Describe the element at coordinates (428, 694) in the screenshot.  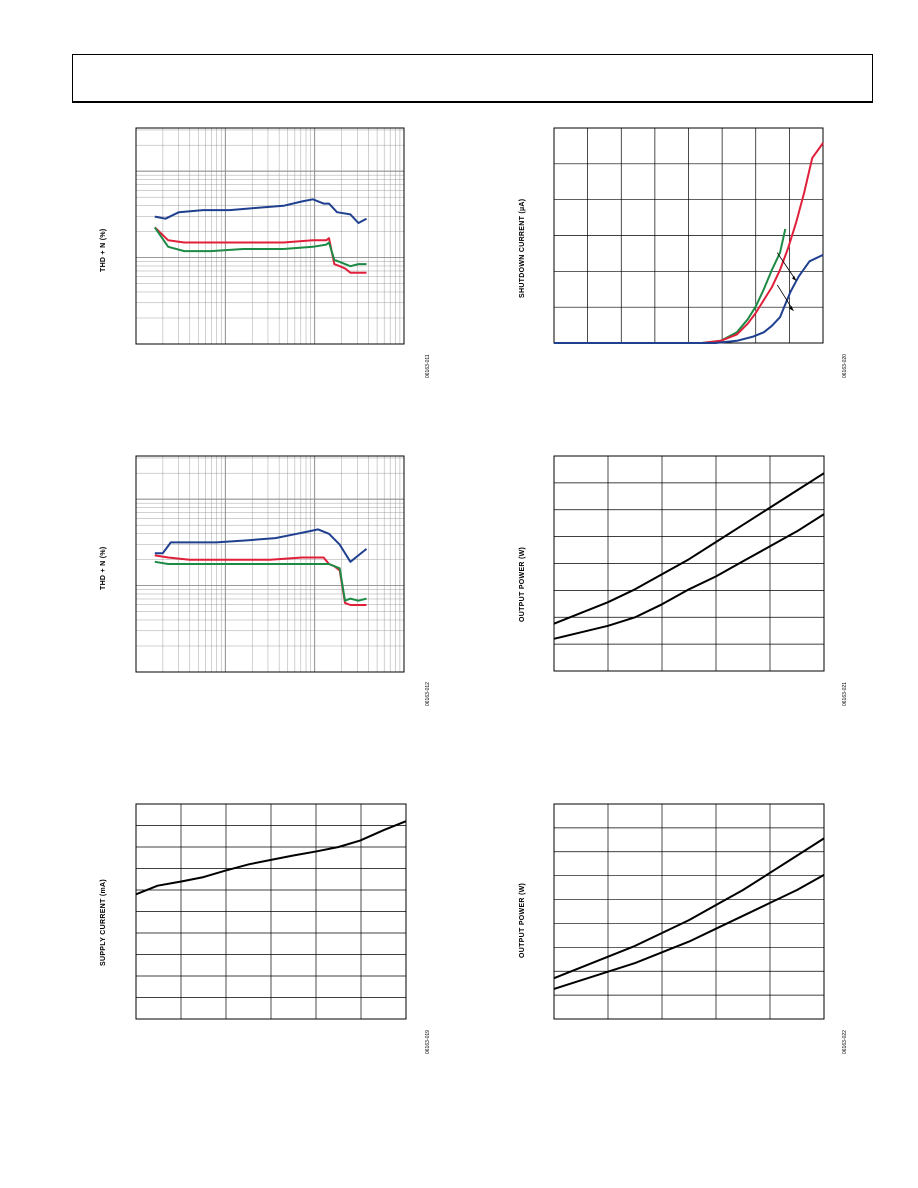
I see `figure-id: 06163-012` at that location.